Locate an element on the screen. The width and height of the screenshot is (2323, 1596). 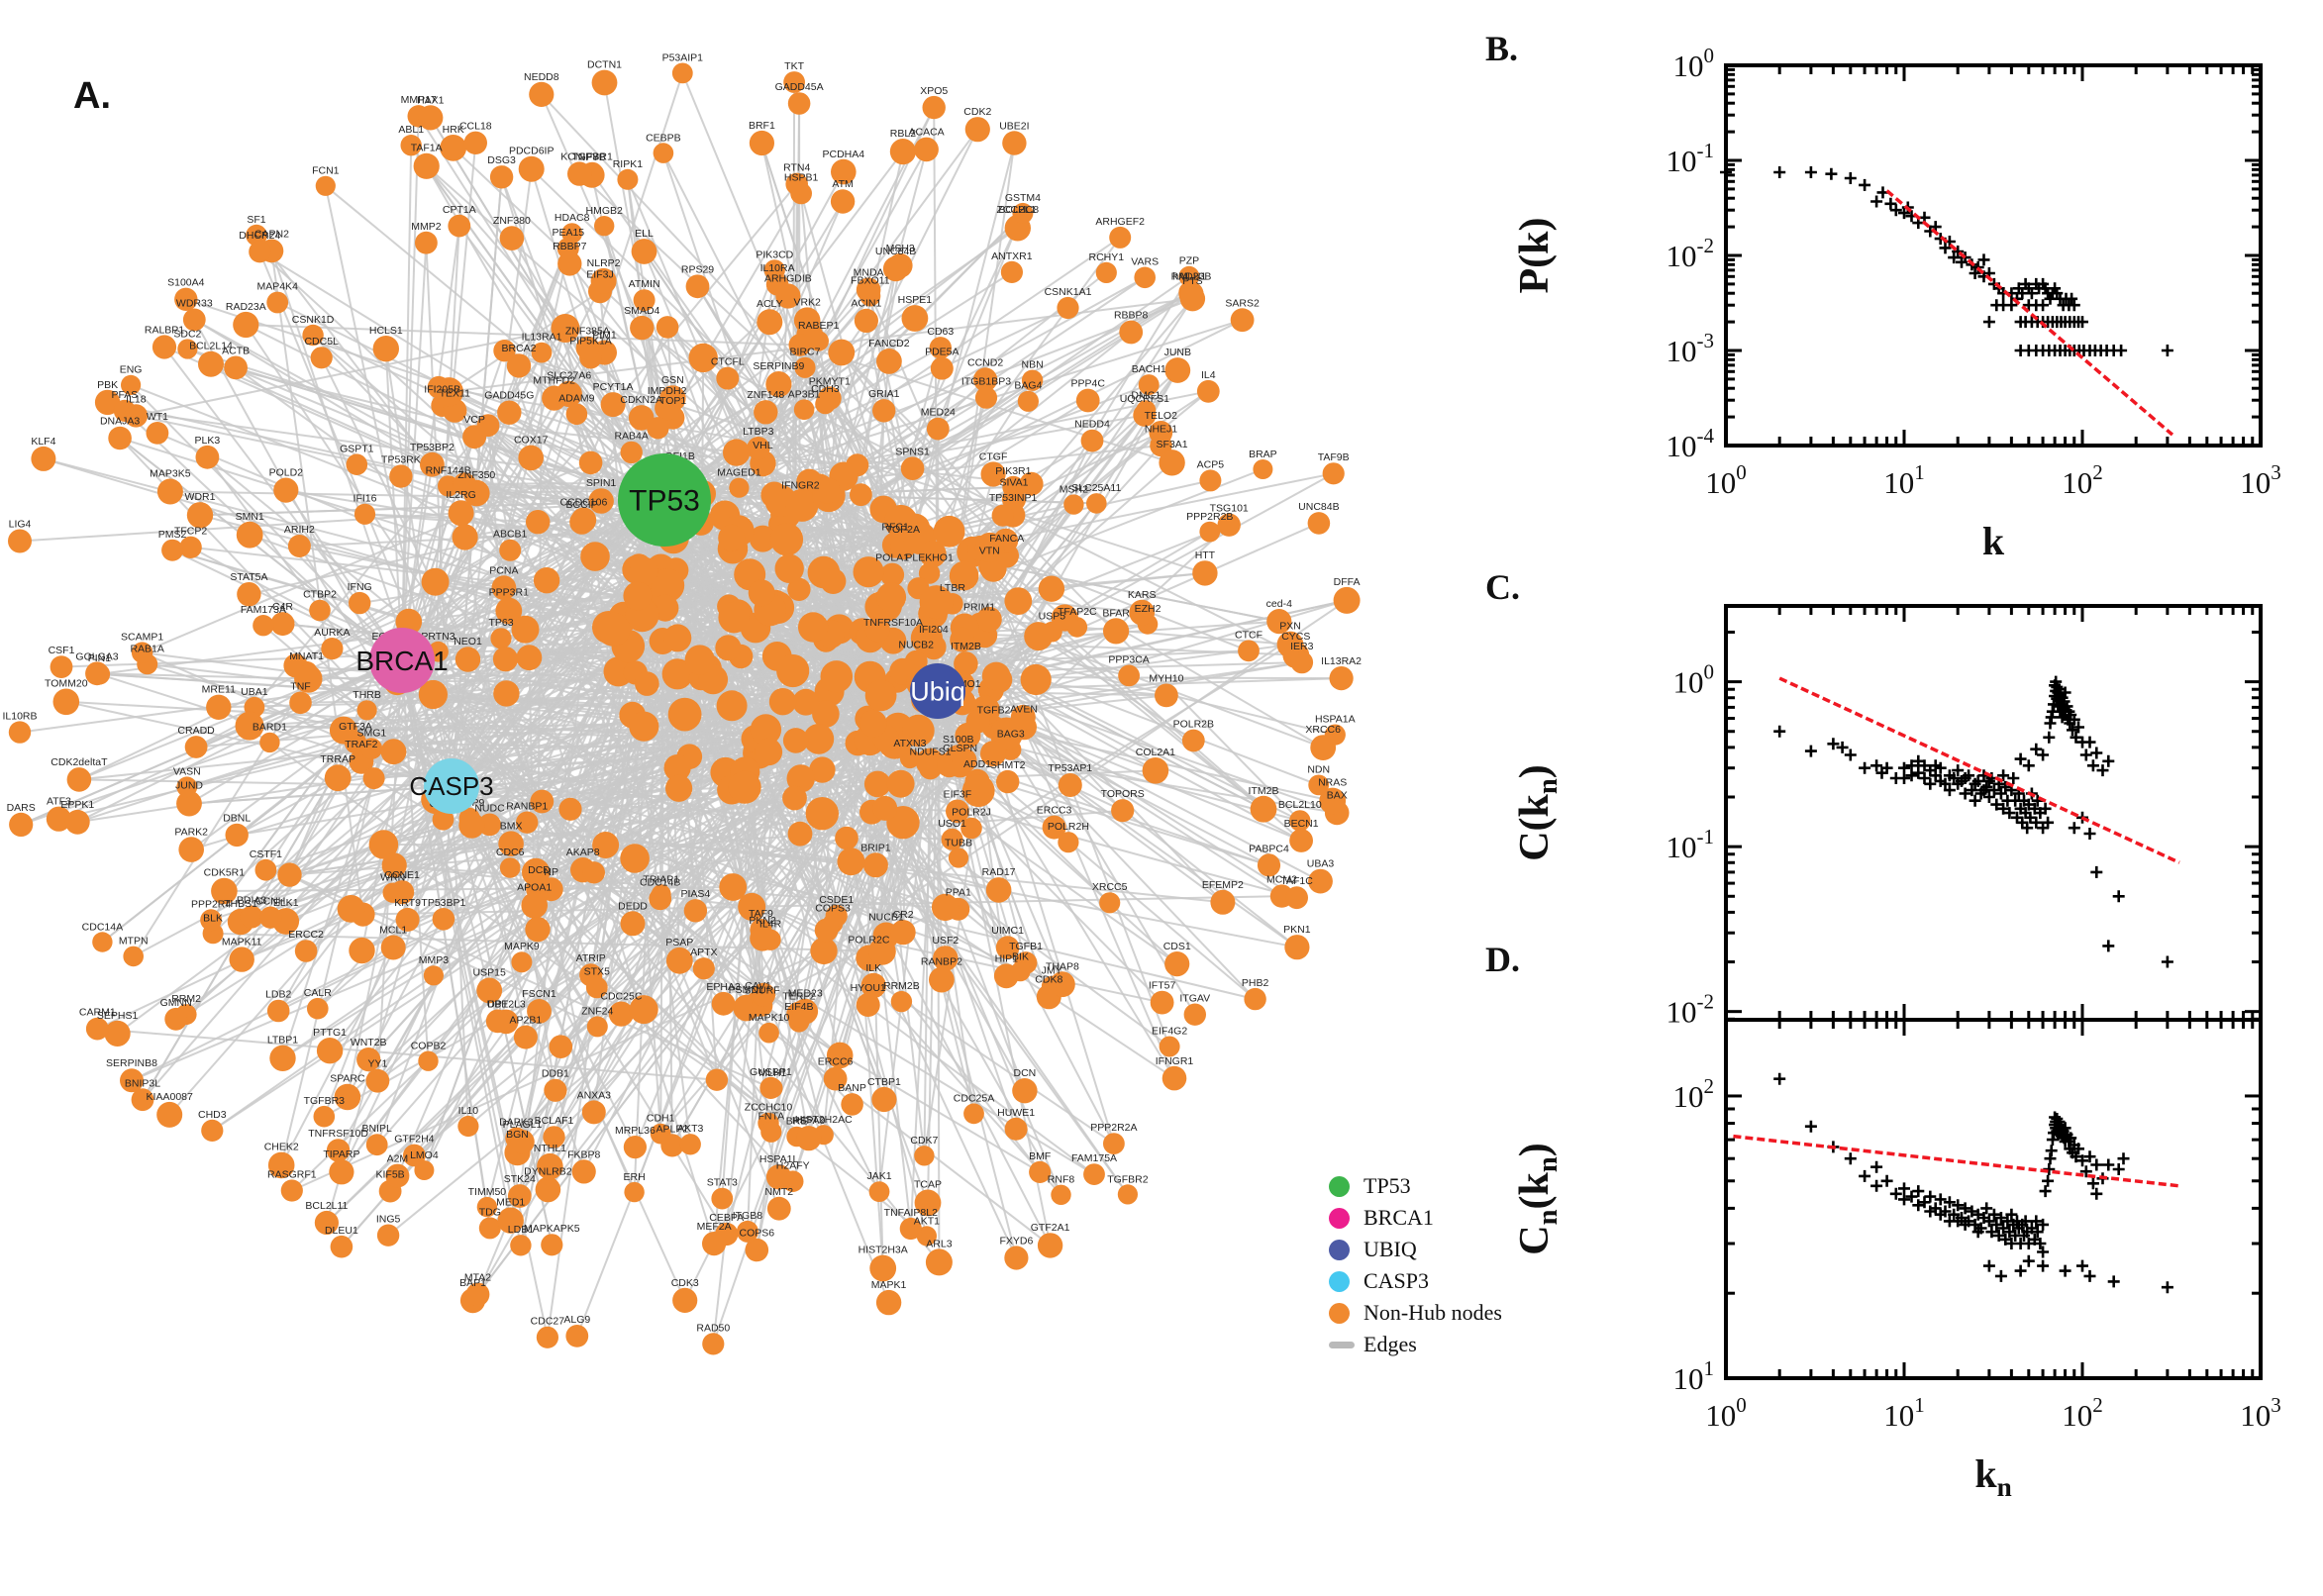
gene-label: PPP2R4 is located at coordinates (211, 904).